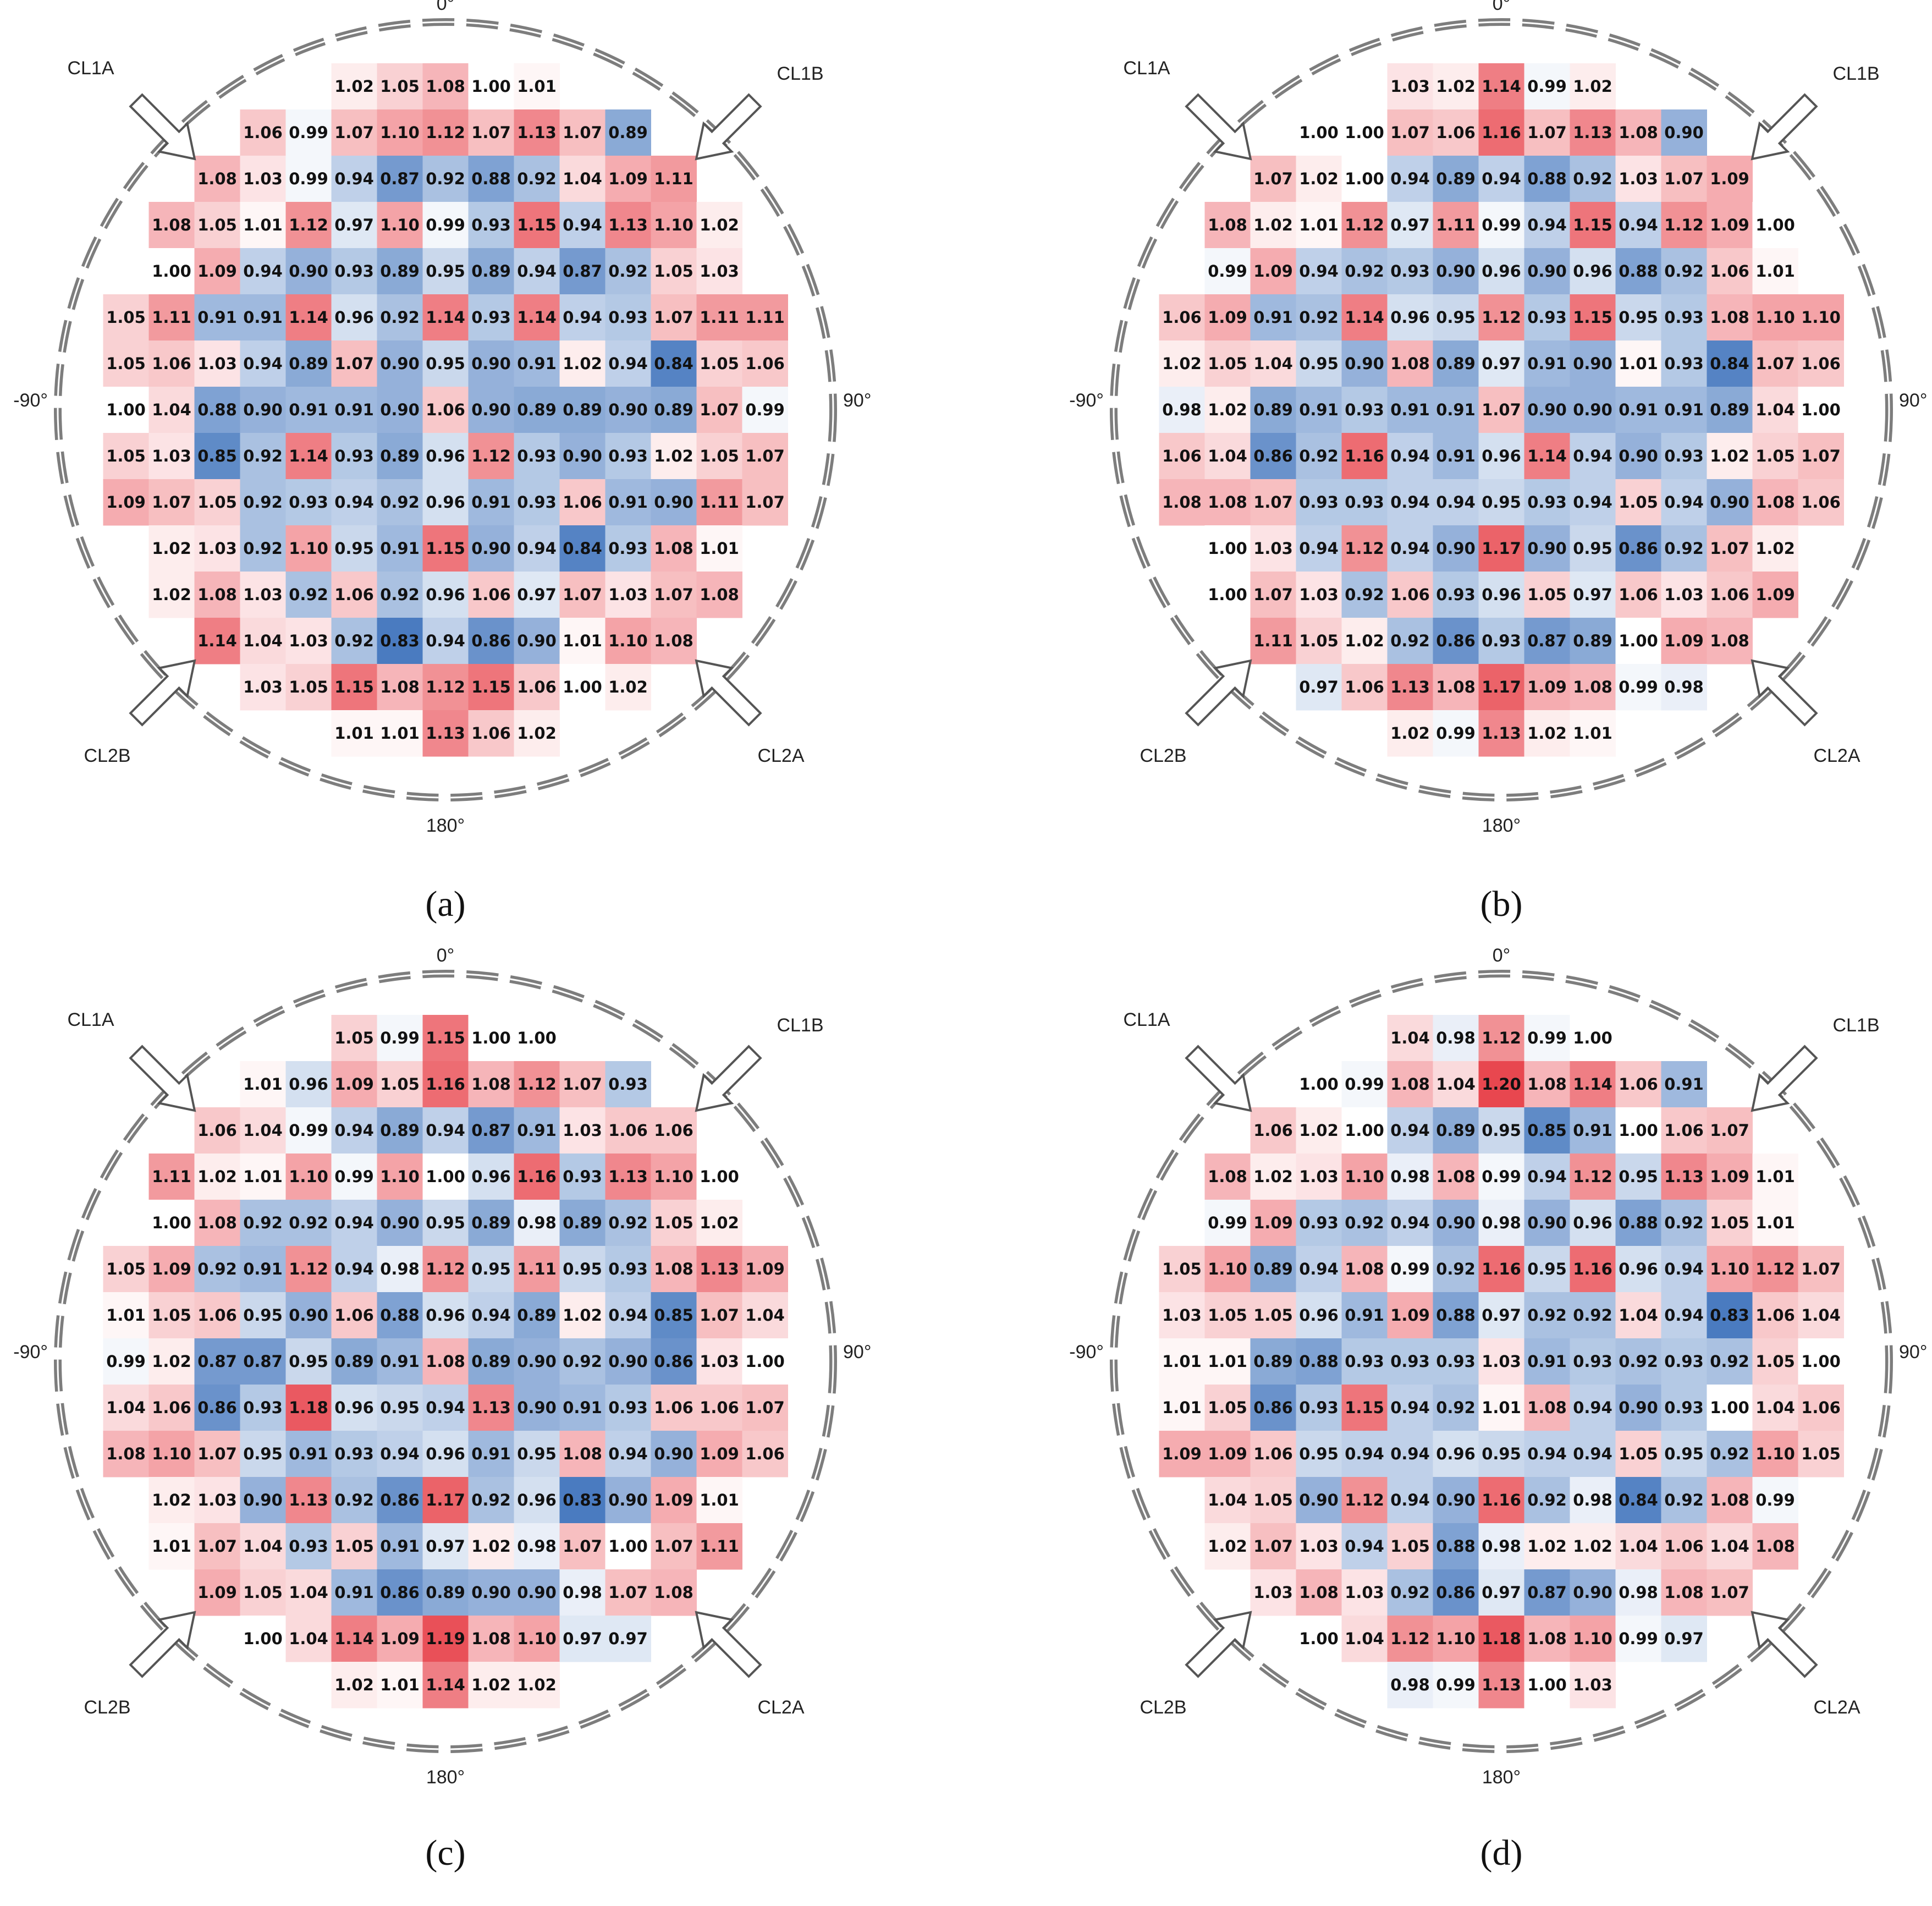 Image resolution: width=1932 pixels, height=1906 pixels. Describe the element at coordinates (1501, 1638) in the screenshot. I see `cell-value-label: 1.18` at that location.